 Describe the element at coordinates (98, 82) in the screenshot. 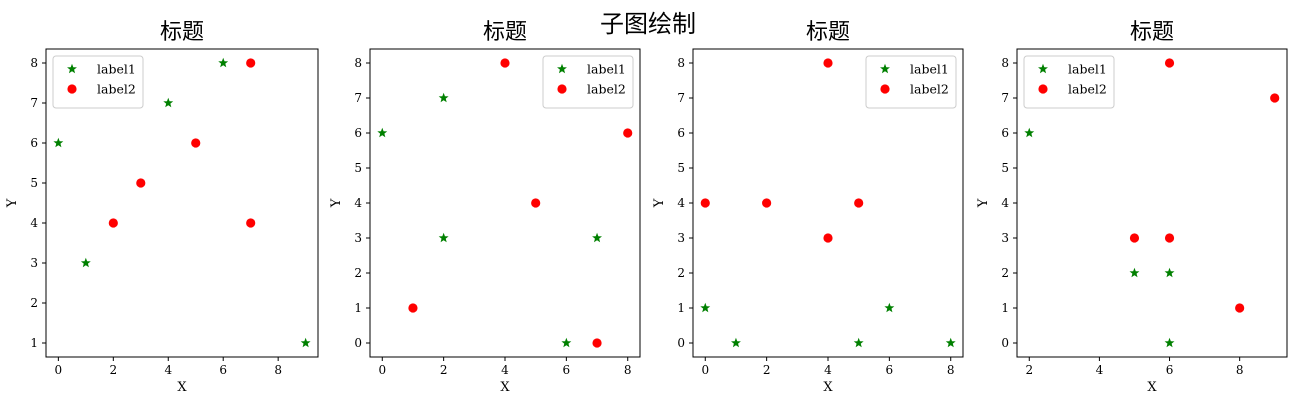

I see `legend: label1 label2` at that location.